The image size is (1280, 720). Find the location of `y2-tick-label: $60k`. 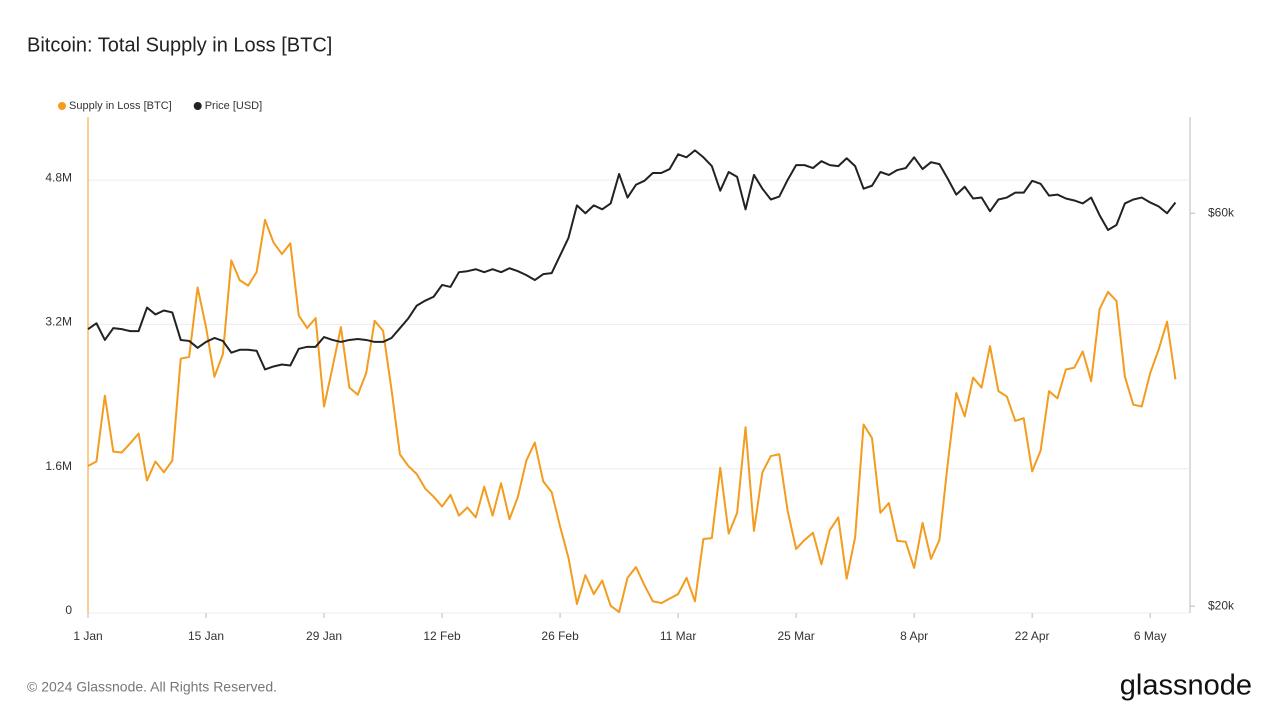

y2-tick-label: $60k is located at coordinates (1221, 212).